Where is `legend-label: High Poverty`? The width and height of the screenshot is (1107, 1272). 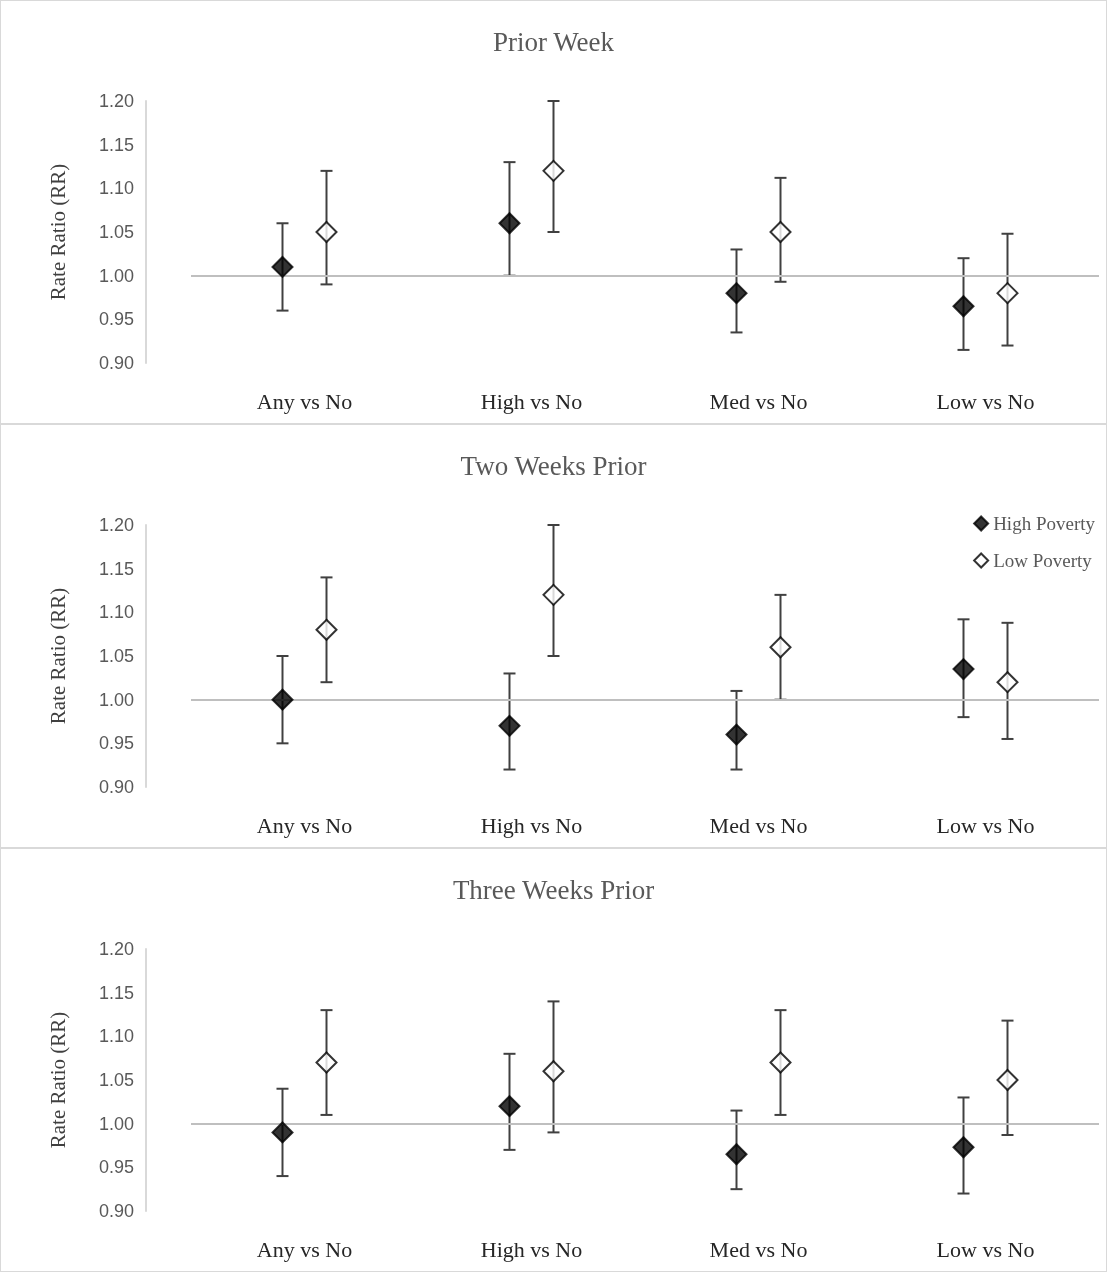 legend-label: High Poverty is located at coordinates (1044, 523).